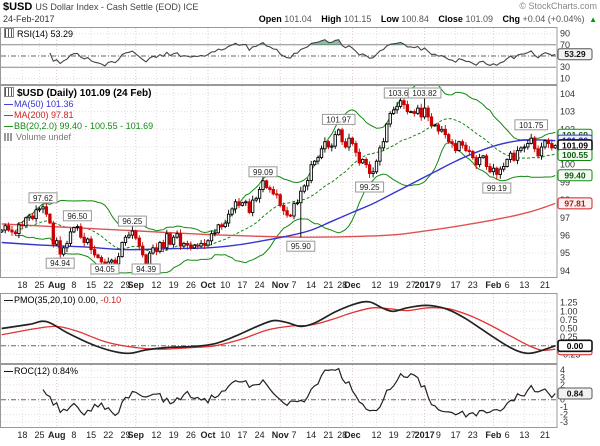  What do you see at coordinates (191, 285) in the screenshot?
I see `svg-text: 26` at bounding box center [191, 285].